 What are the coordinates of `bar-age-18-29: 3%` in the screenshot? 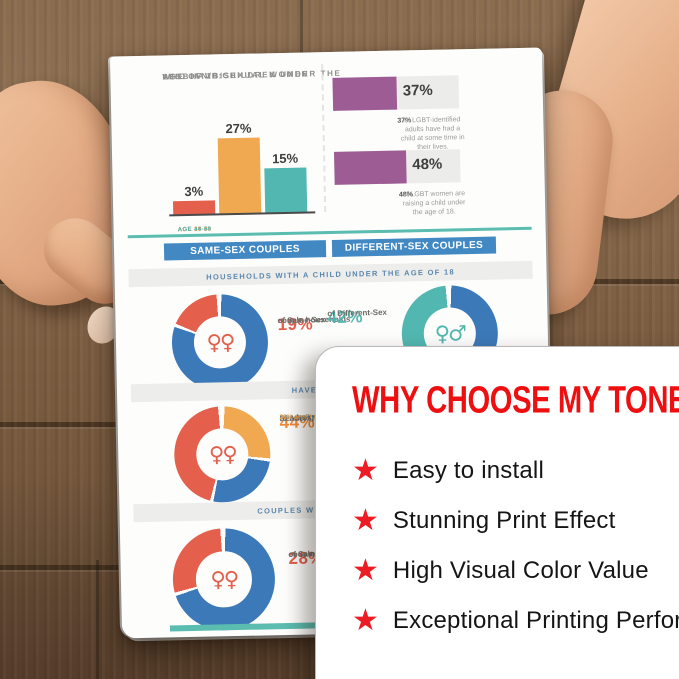 It's located at (194, 200).